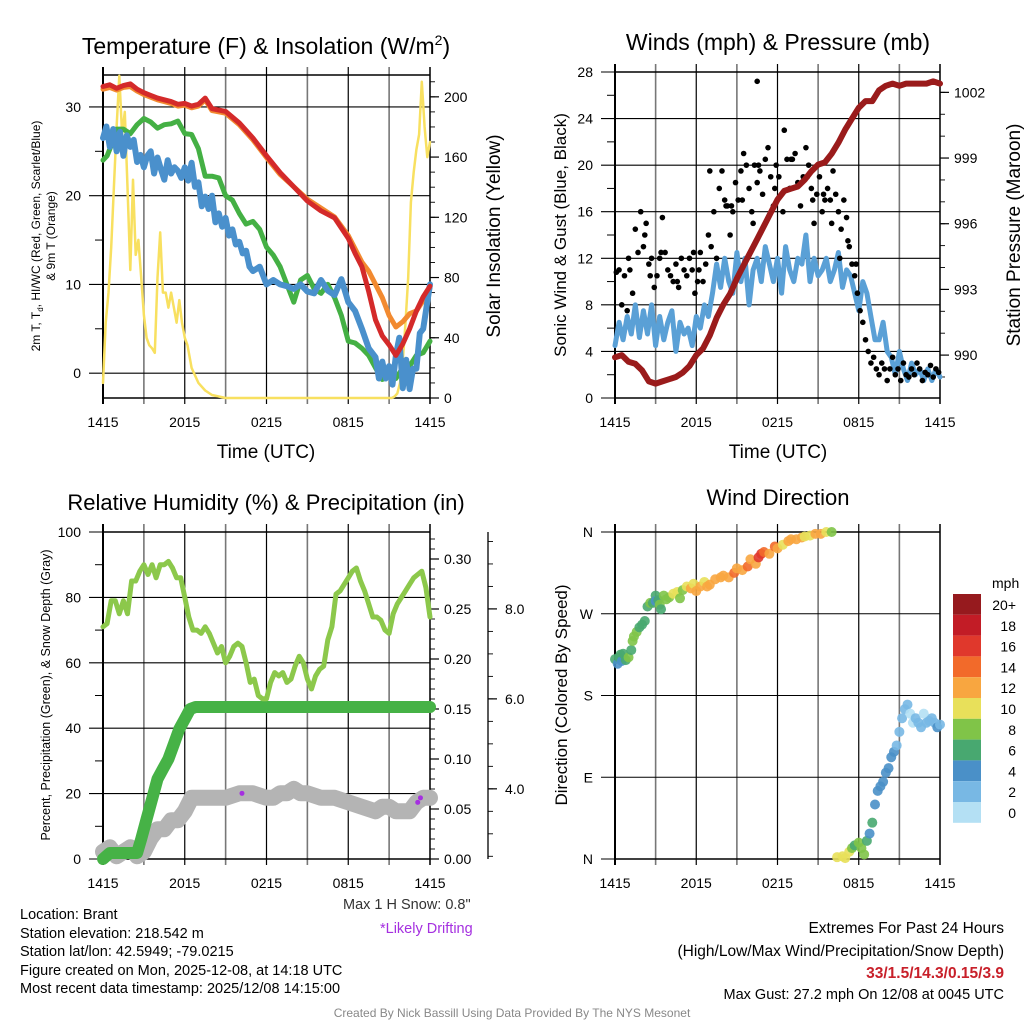  What do you see at coordinates (966, 355) in the screenshot?
I see `pressure-right-tick-label: 990` at bounding box center [966, 355].